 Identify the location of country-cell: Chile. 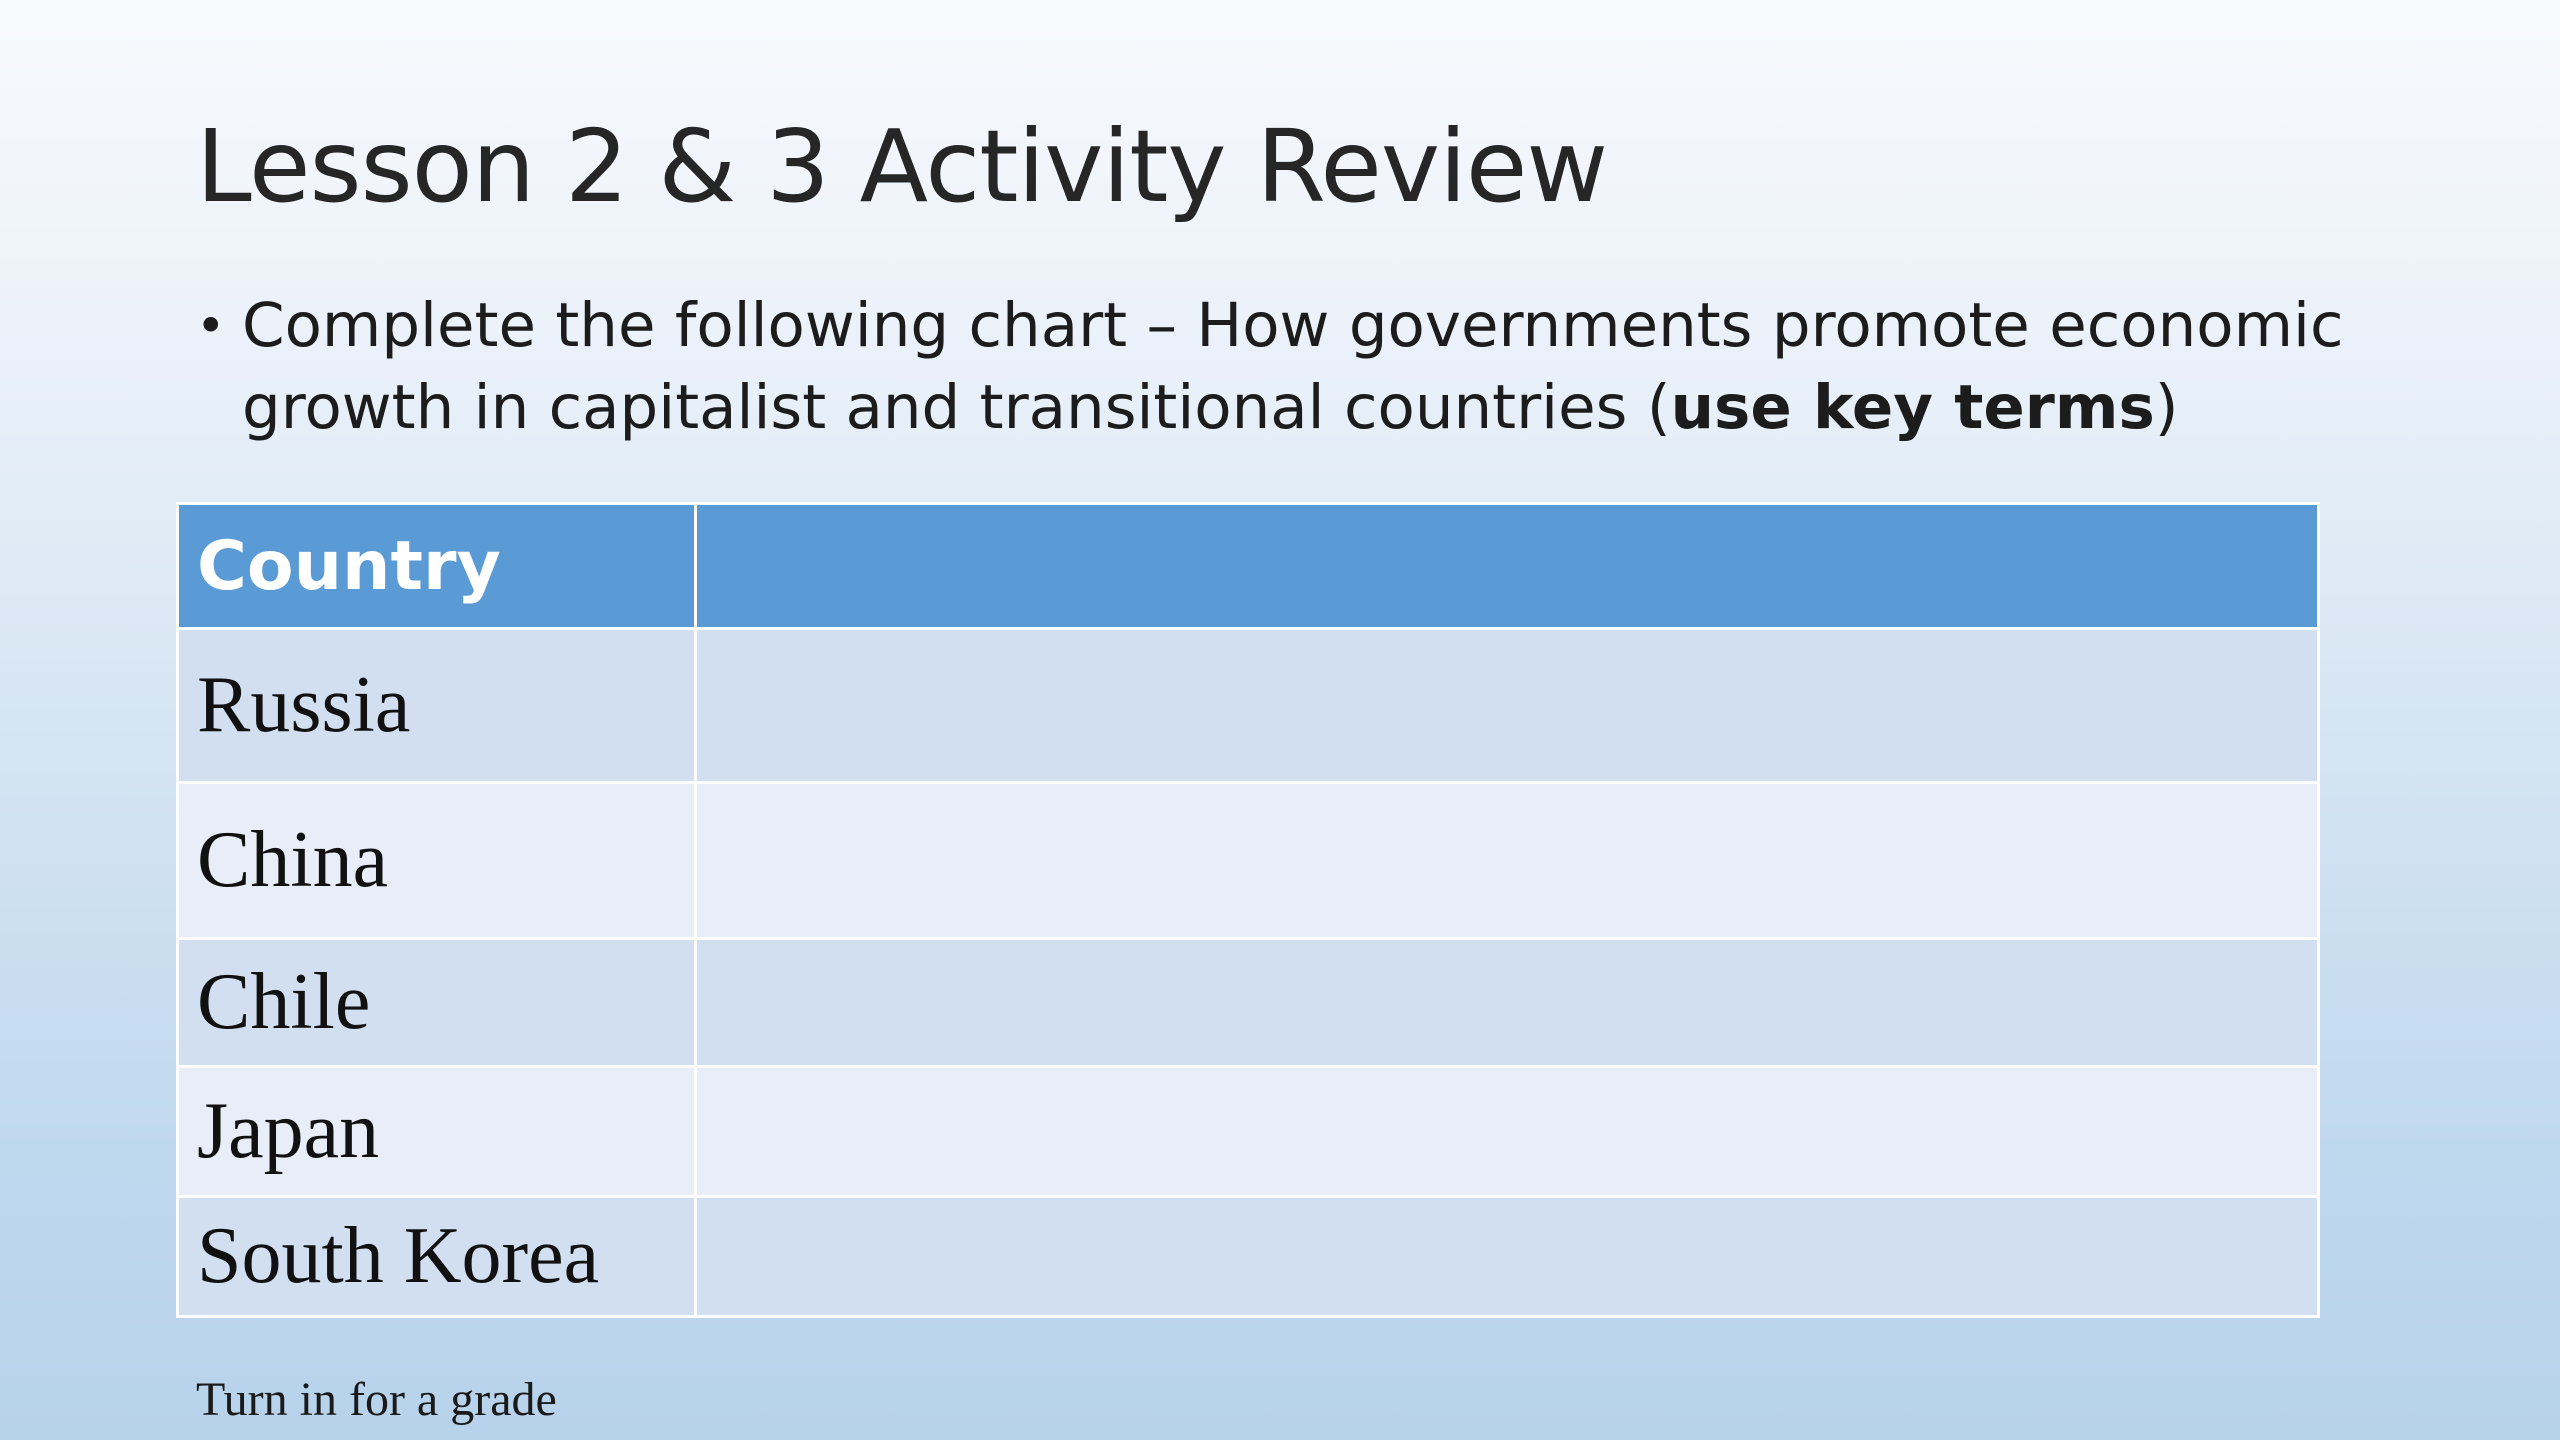
(436, 1002).